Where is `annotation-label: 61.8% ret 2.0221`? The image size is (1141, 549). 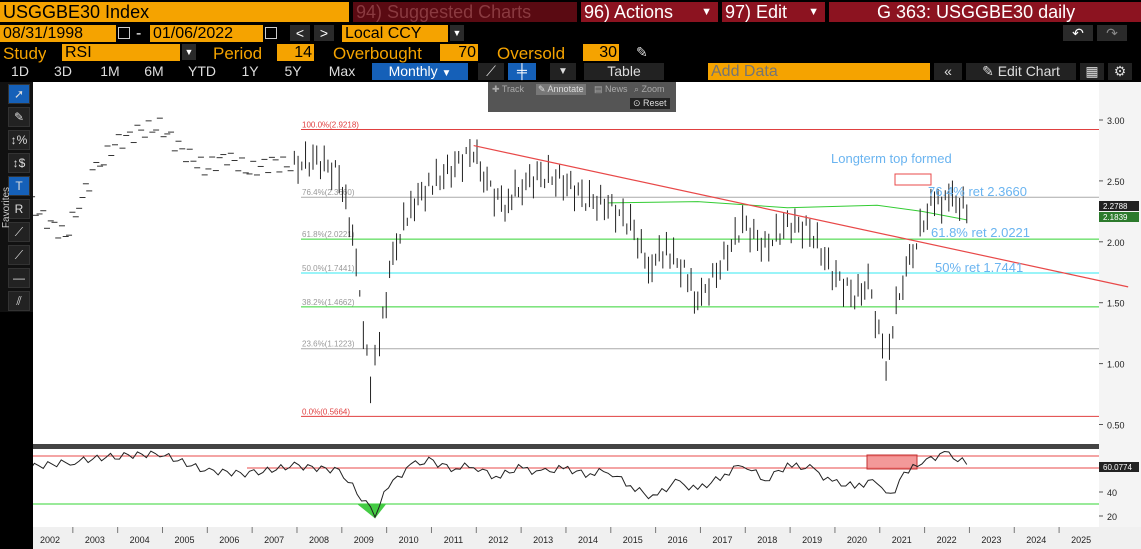 annotation-label: 61.8% ret 2.0221 is located at coordinates (980, 232).